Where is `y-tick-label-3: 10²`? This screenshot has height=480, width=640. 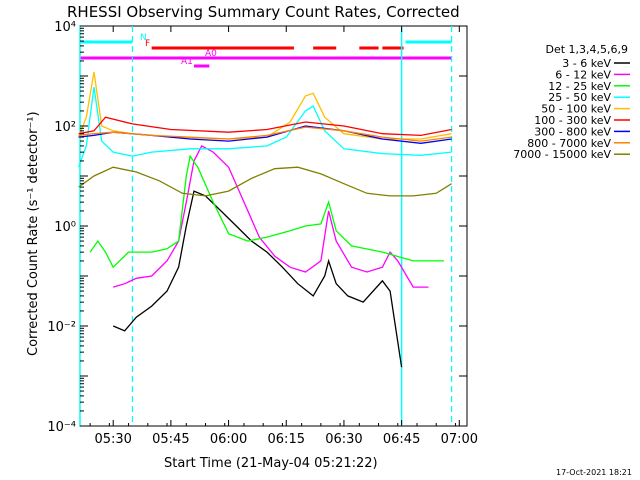 y-tick-label-3: 10² is located at coordinates (65, 127).